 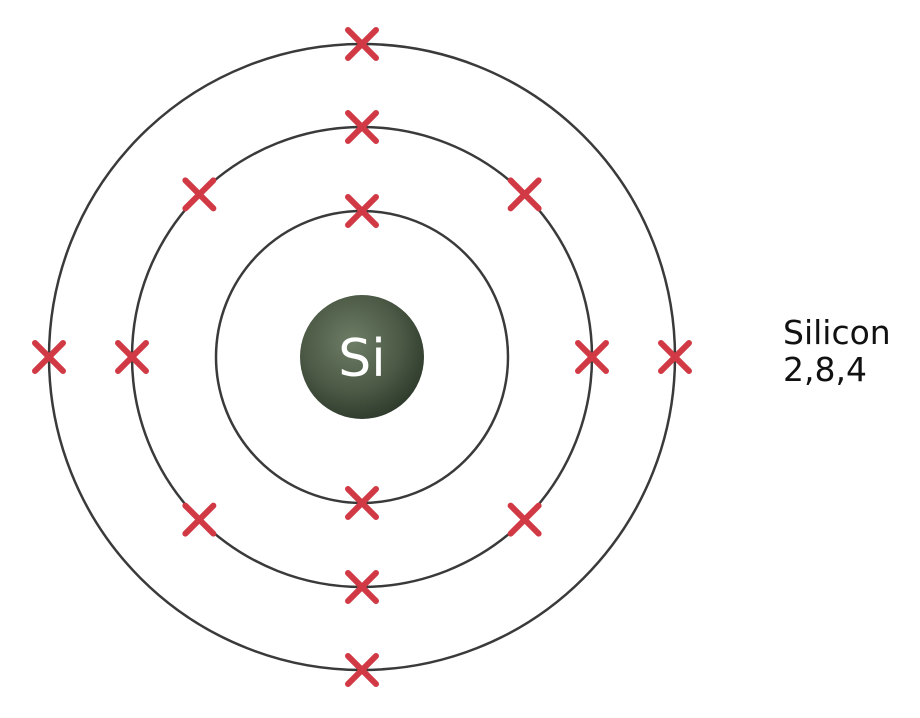 I want to click on element-caption: Silicon 2,8,4, so click(x=837, y=351).